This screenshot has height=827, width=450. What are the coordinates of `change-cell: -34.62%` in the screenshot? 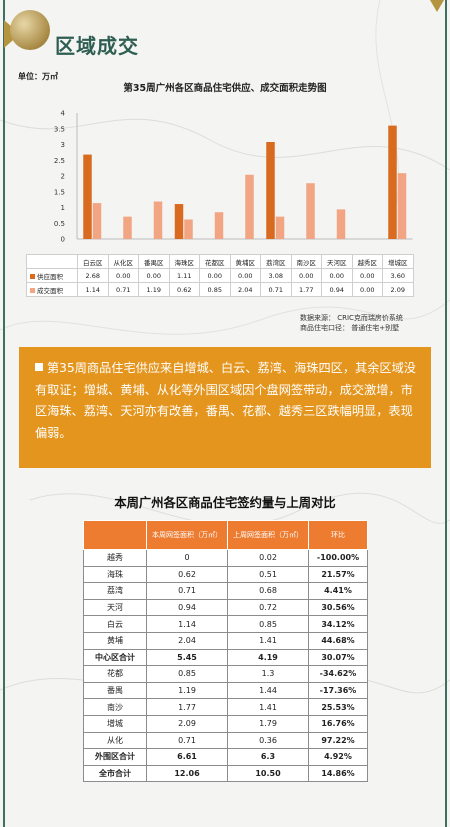 It's located at (338, 674).